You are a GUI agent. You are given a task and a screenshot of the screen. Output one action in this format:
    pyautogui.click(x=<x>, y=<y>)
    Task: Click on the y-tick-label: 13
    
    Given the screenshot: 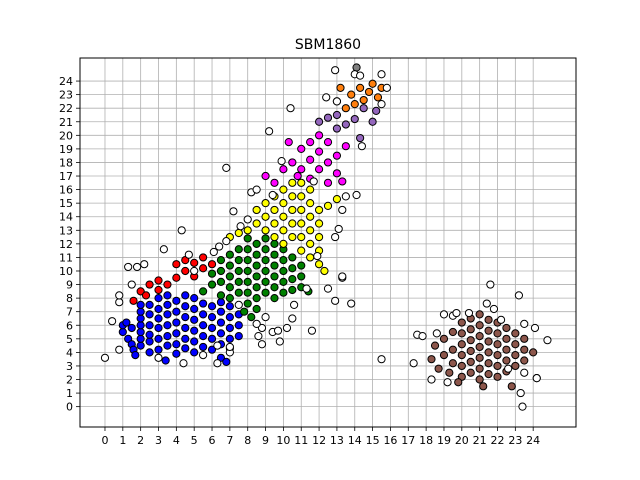 What is the action you would take?
    pyautogui.click(x=66, y=230)
    